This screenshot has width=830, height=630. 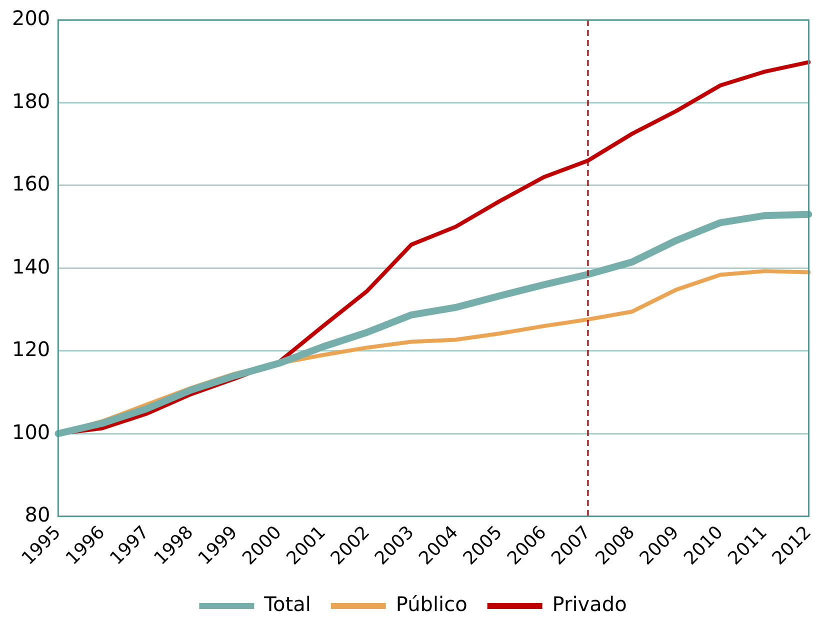 What do you see at coordinates (37, 514) in the screenshot?
I see `y-tick-label: 80` at bounding box center [37, 514].